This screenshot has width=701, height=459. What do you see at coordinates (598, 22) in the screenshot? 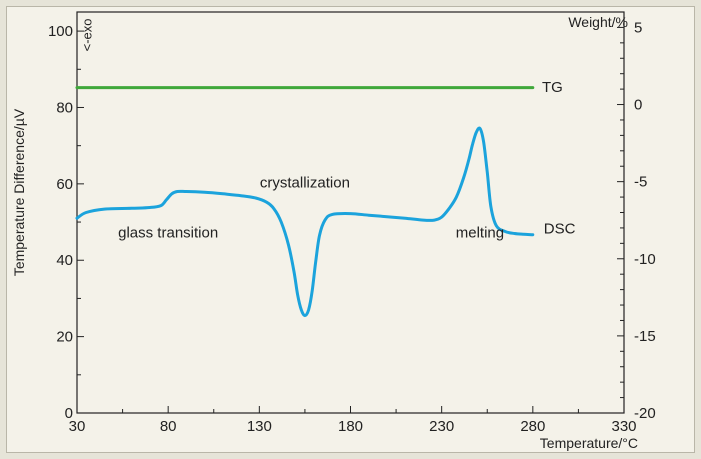
I see `y-axis-title-right: Weight/%` at bounding box center [598, 22].